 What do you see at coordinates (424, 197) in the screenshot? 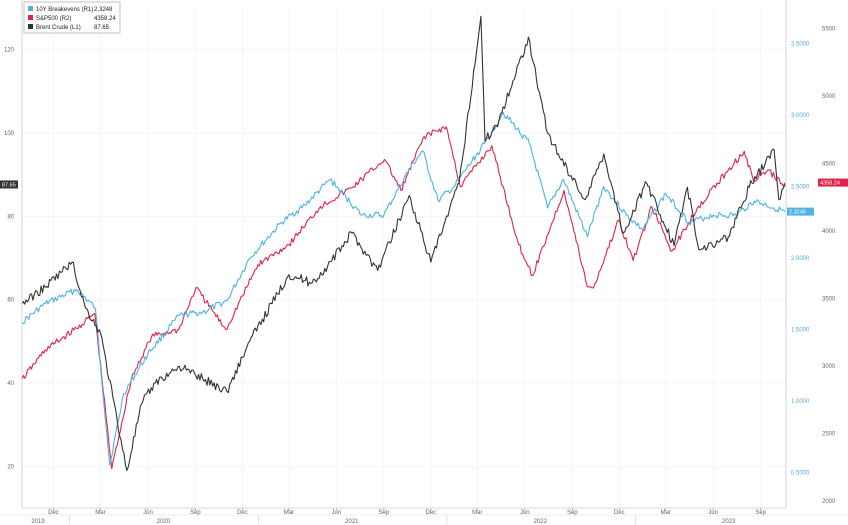
I see `last-value-tags: 4358.24 2.3248 87.65` at bounding box center [424, 197].